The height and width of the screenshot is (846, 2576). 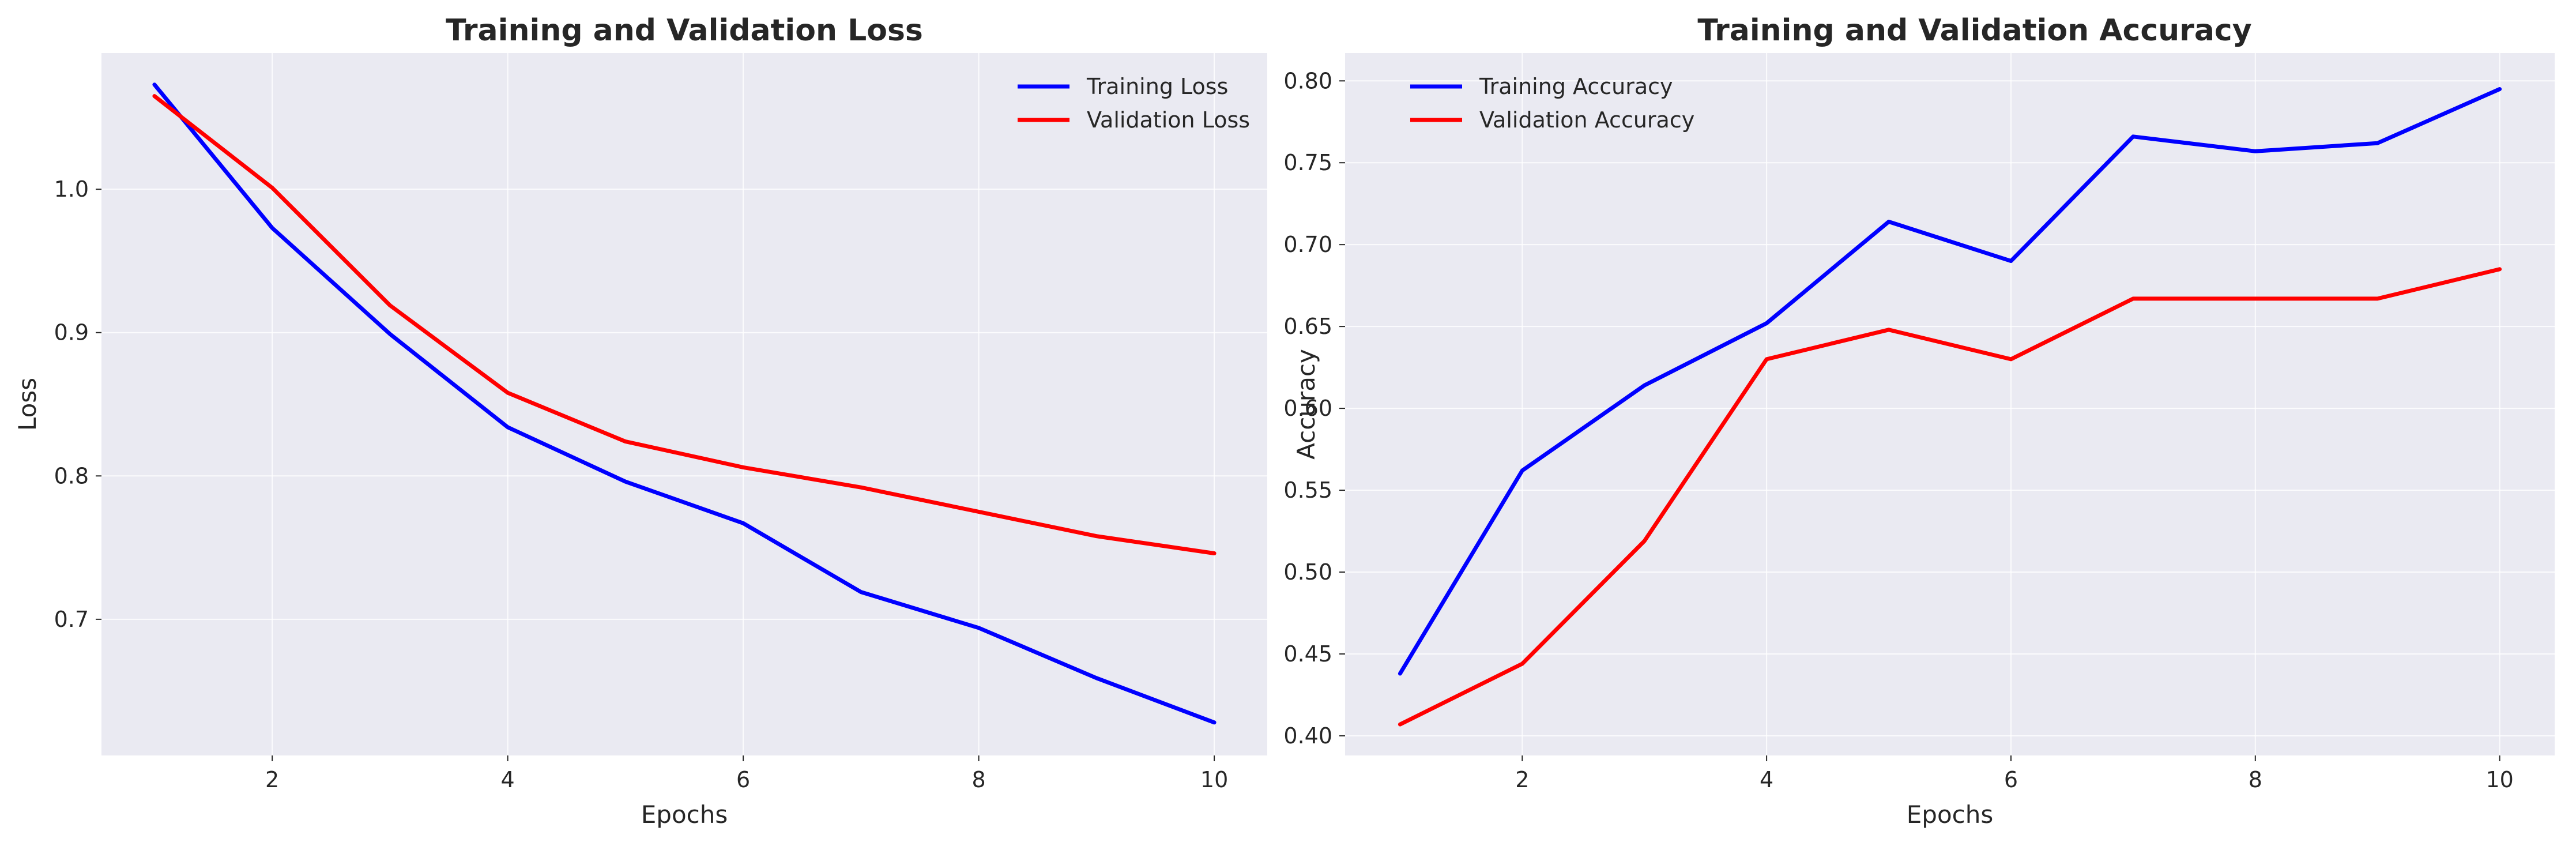 I want to click on legend-label: Validation Accuracy, so click(x=1586, y=120).